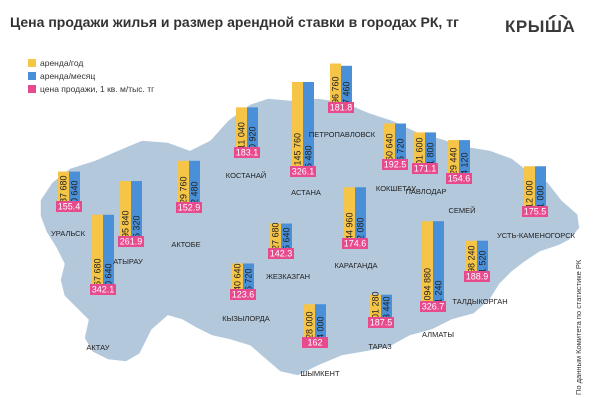 The width and height of the screenshot is (590, 400). I want to click on label-price-per-sqm: 171.1, so click(425, 169).